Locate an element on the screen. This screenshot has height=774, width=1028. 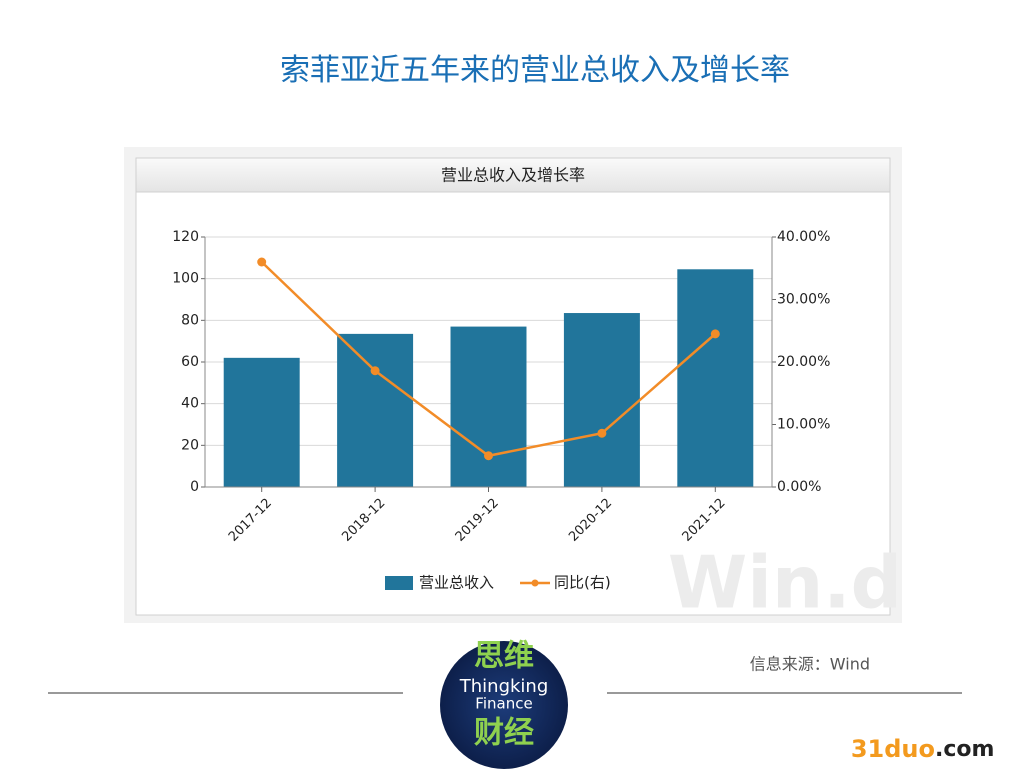
y-tick-label: 60 is located at coordinates (190, 362).